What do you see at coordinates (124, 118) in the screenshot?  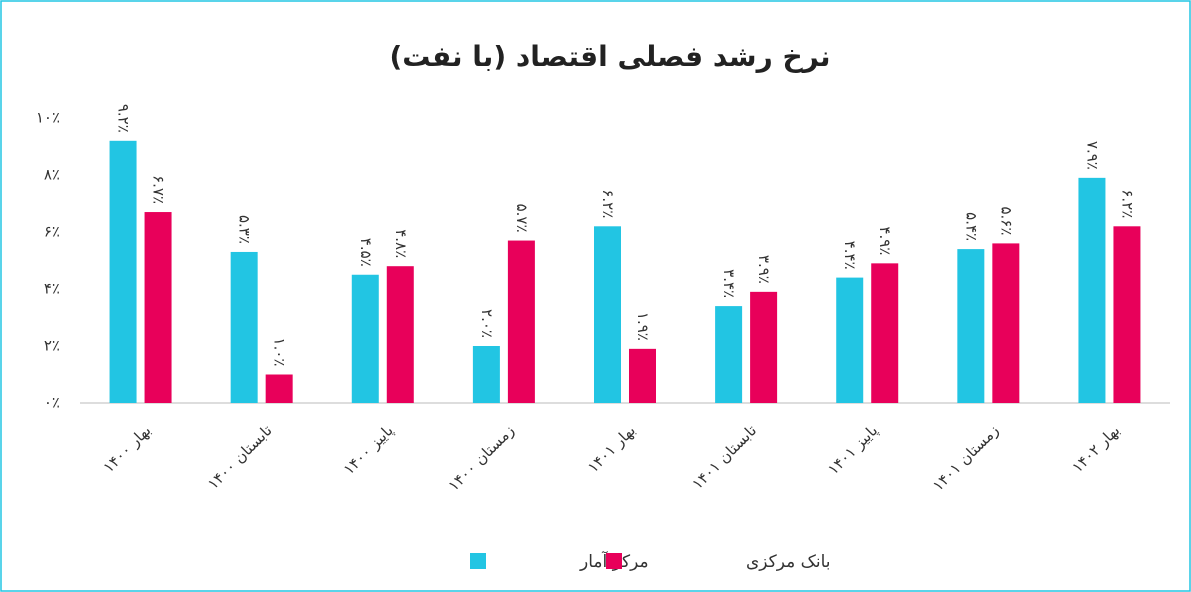 I see `data-label: ۹.۲٪` at bounding box center [124, 118].